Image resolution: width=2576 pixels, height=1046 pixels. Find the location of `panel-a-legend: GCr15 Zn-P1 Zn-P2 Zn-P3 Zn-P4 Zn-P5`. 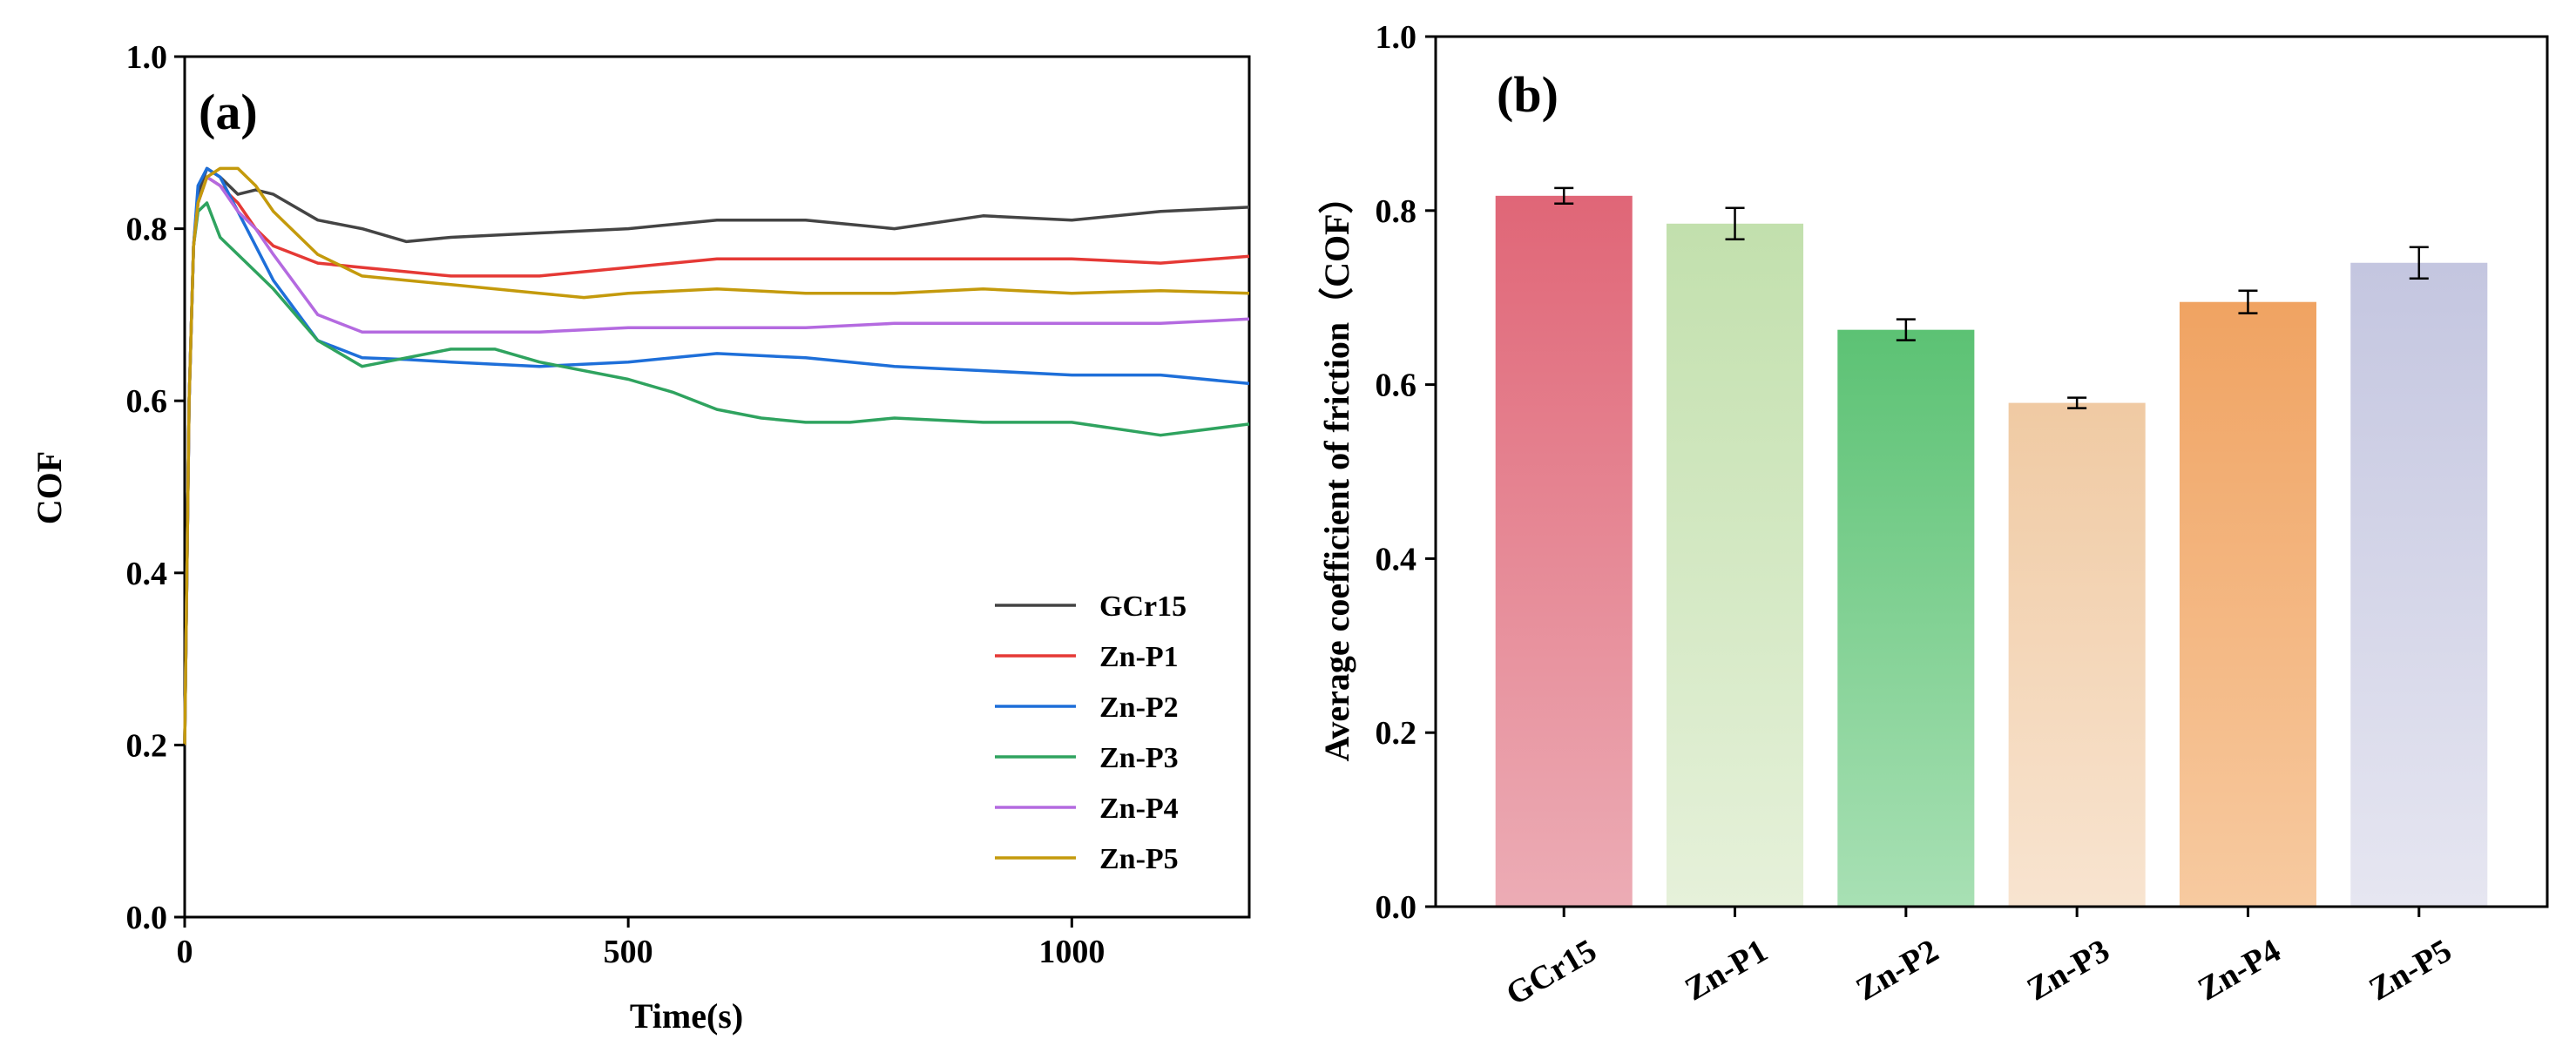

panel-a-legend: GCr15 Zn-P1 Zn-P2 Zn-P3 Zn-P4 Zn-P5 is located at coordinates (1091, 732).